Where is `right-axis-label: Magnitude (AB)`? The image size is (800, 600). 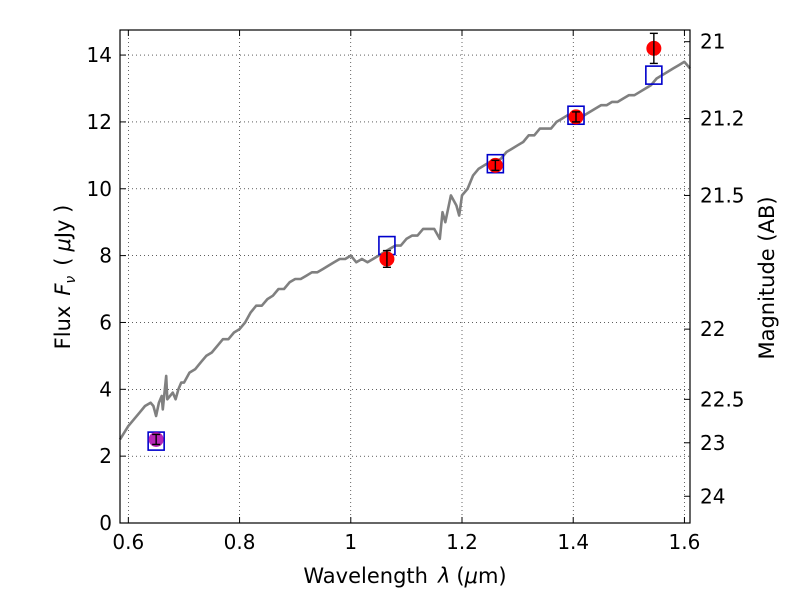
right-axis-label: Magnitude (AB) is located at coordinates (767, 277).